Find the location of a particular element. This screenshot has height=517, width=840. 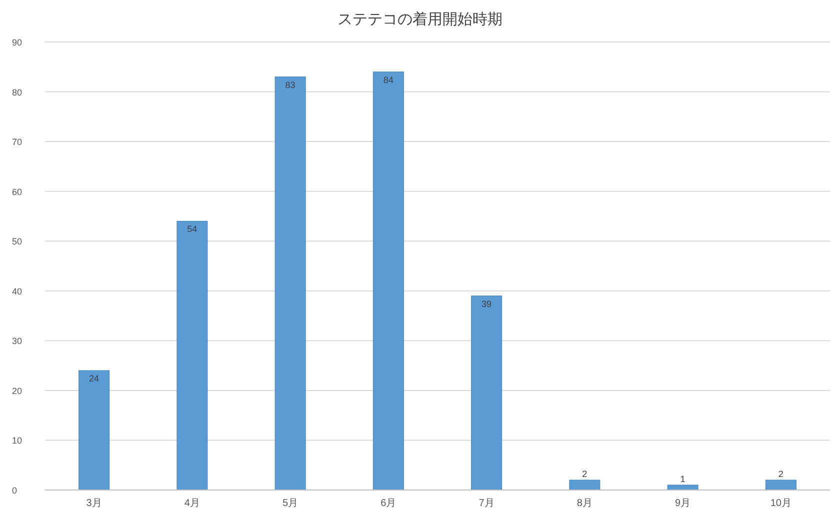

data-label: 24 is located at coordinates (94, 379).